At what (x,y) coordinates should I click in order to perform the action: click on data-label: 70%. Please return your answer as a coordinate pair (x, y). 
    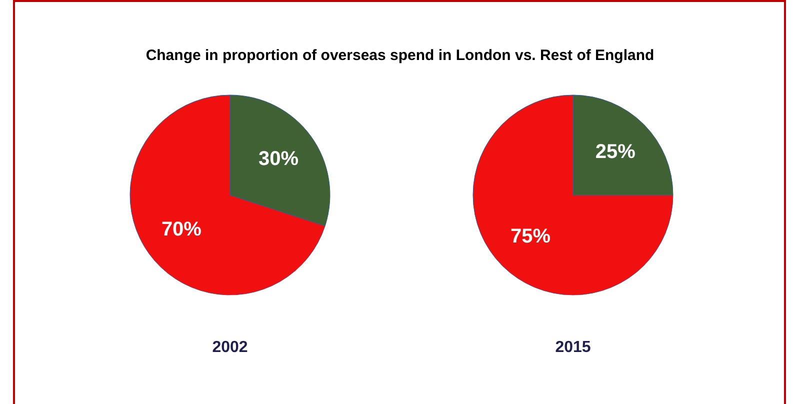
    Looking at the image, I should click on (181, 229).